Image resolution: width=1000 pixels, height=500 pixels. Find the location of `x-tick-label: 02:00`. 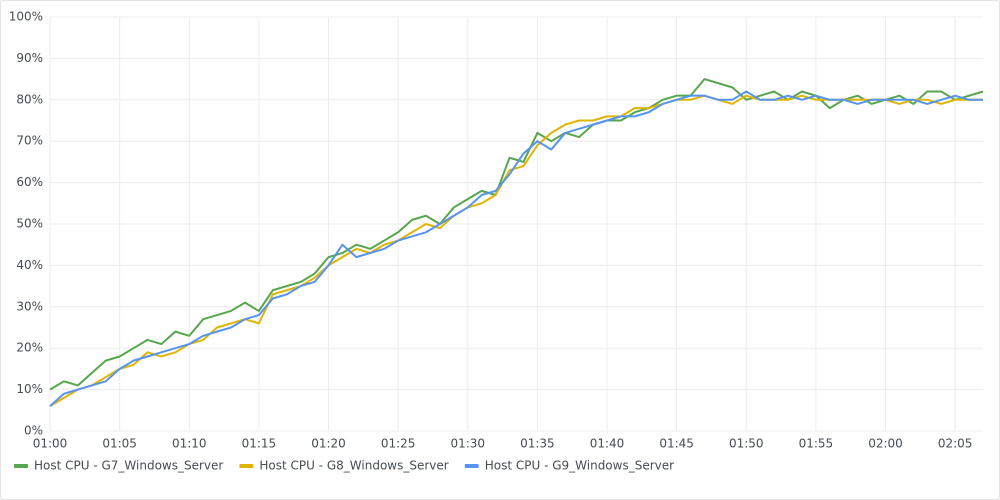

x-tick-label: 02:00 is located at coordinates (885, 444).